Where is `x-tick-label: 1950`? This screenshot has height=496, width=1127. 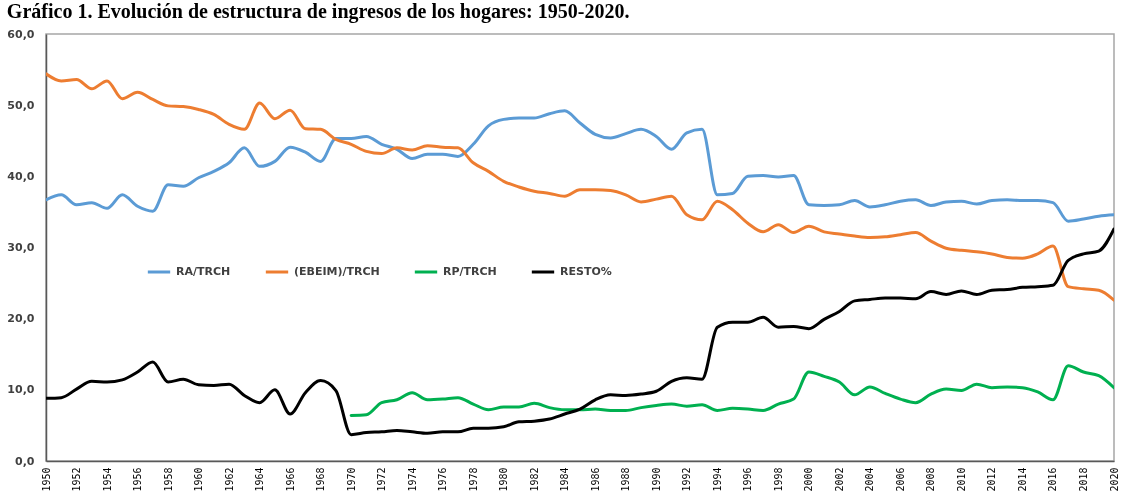 x-tick-label: 1950 is located at coordinates (46, 479).